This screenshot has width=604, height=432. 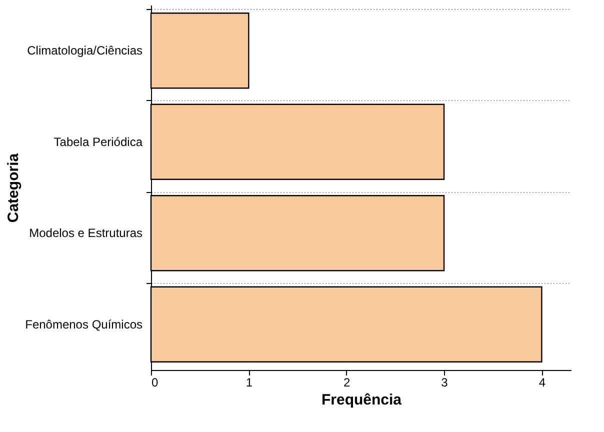 I want to click on y-tick-label: Tabela Periódica, so click(x=98, y=141).